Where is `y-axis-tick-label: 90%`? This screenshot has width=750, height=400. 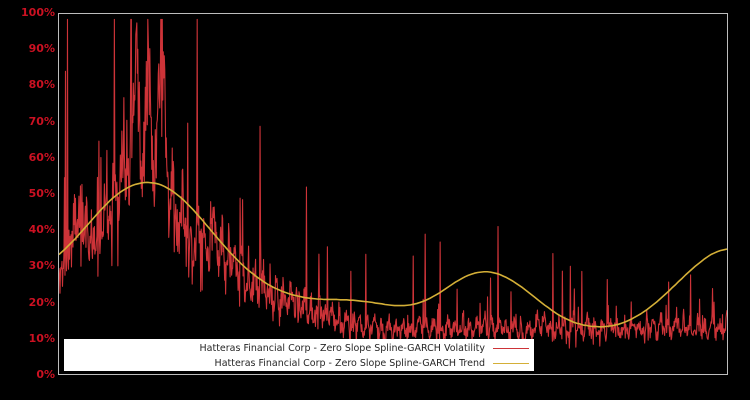 y-axis-tick-label: 90% is located at coordinates (41, 49).